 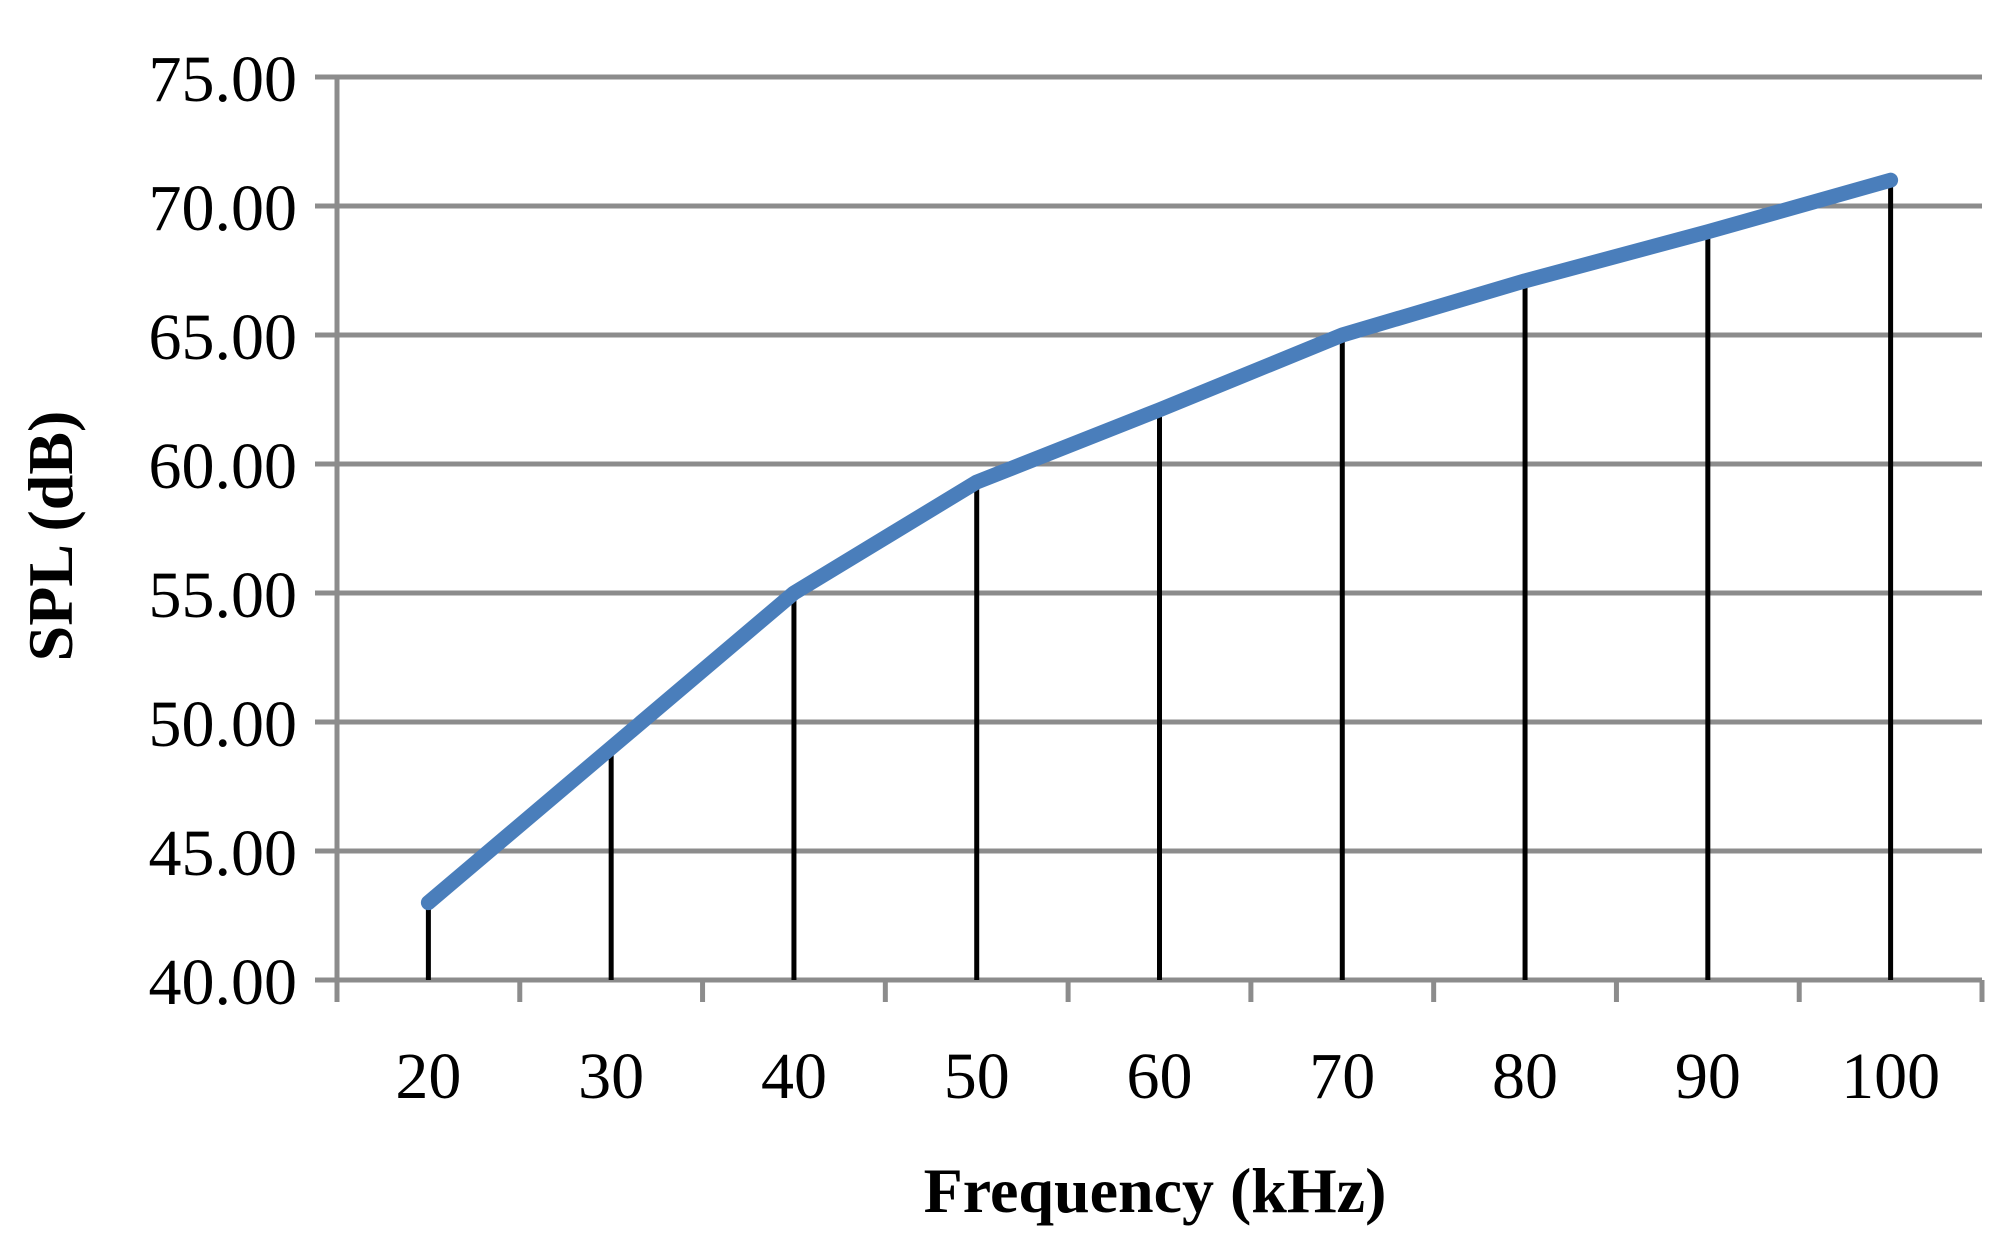 What do you see at coordinates (223, 595) in the screenshot?
I see `y-tick-label: 55.00` at bounding box center [223, 595].